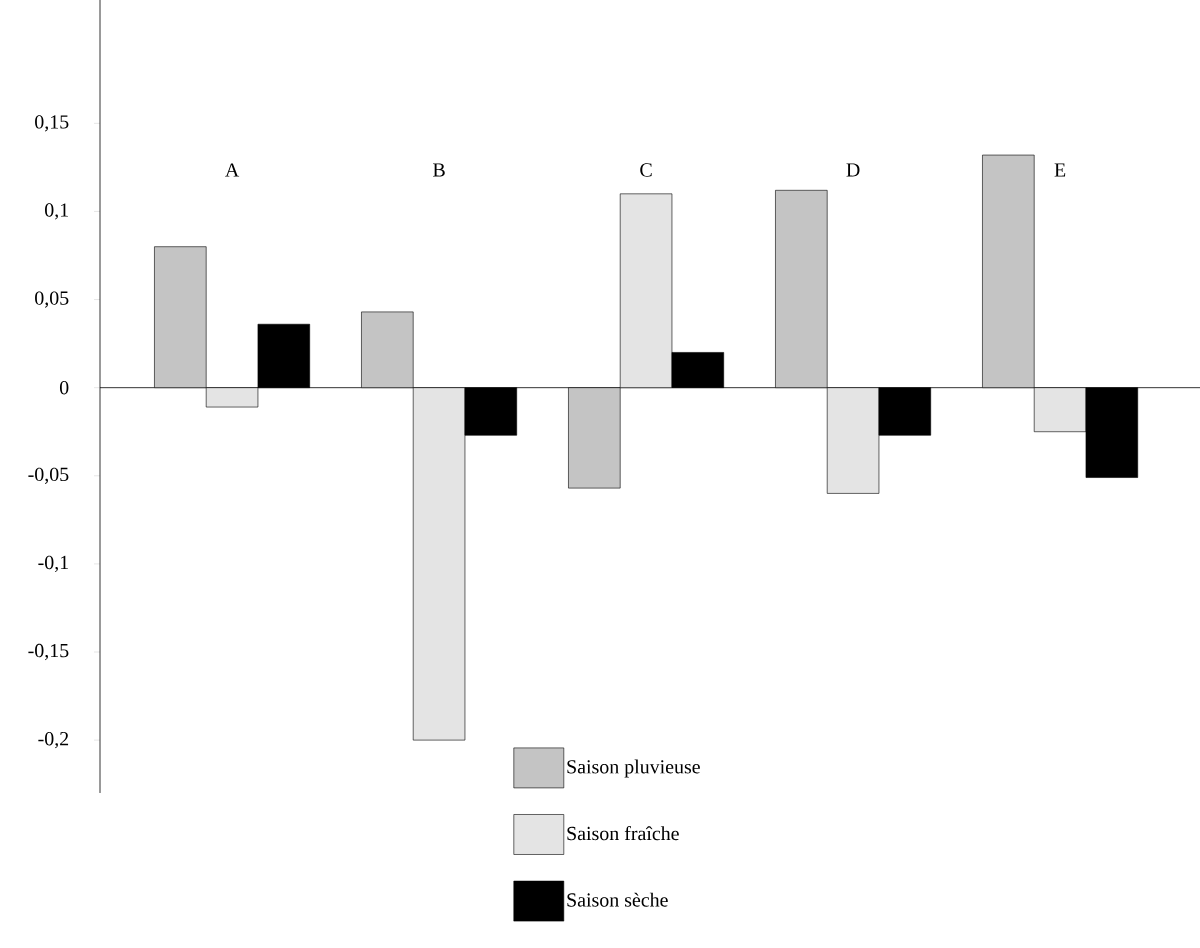 The width and height of the screenshot is (1200, 948). Describe the element at coordinates (646, 170) in the screenshot. I see `x-tick-label: C` at that location.